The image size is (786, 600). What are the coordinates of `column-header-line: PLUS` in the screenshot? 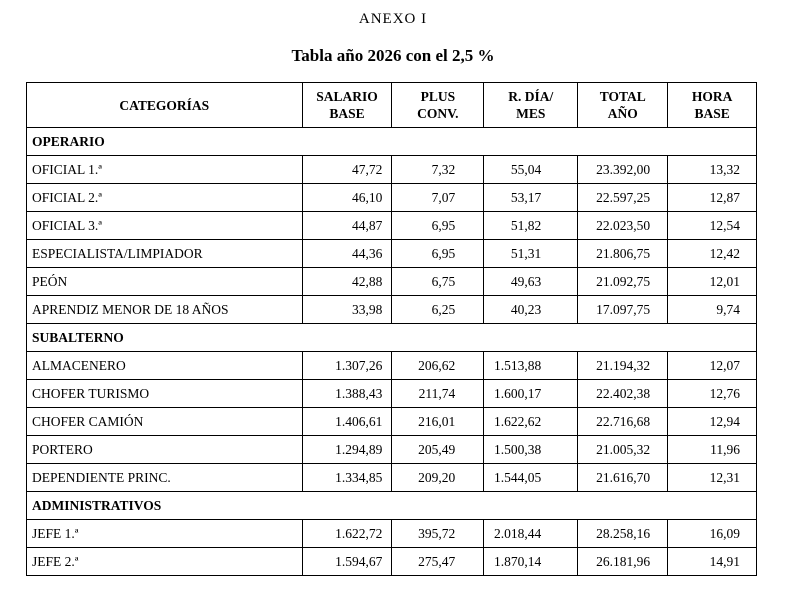 It's located at (438, 96).